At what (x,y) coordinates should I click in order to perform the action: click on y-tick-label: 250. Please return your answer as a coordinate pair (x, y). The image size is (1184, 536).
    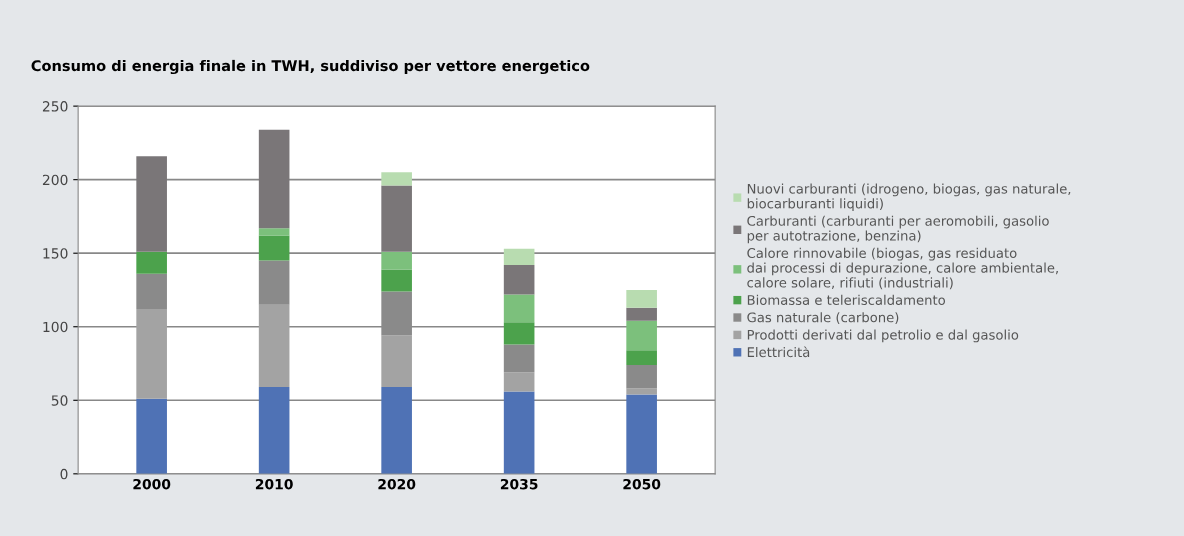
    Looking at the image, I should click on (55, 106).